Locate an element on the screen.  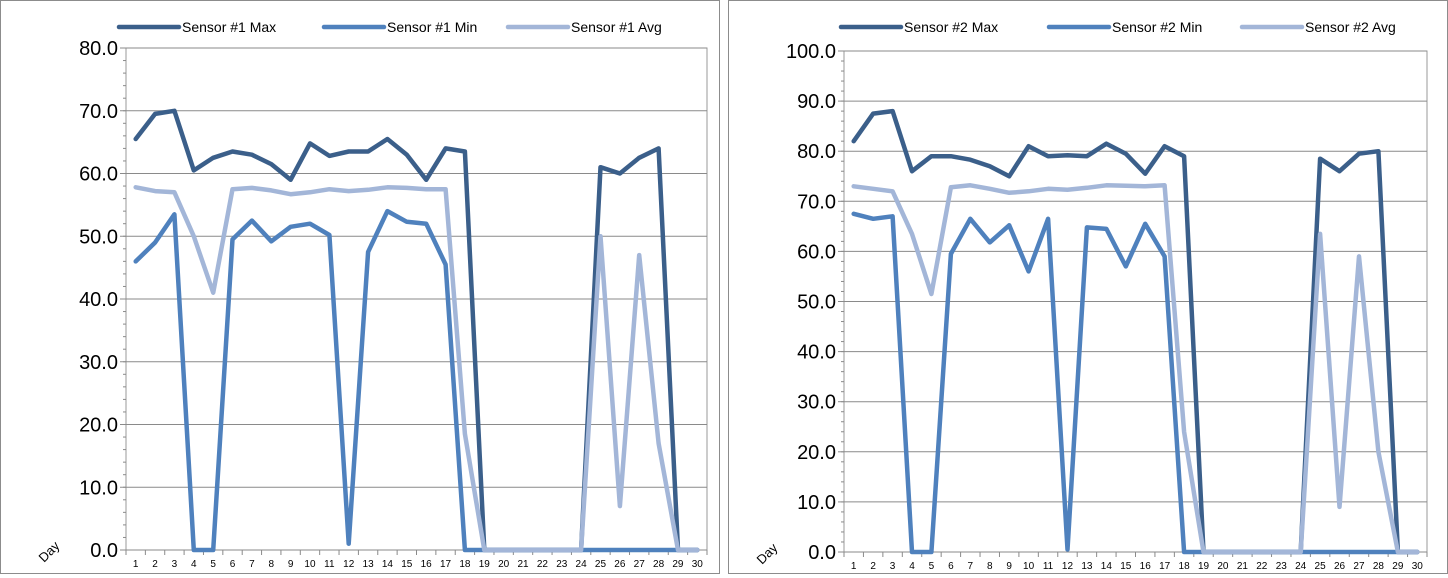
legend-label: Sensor #2 Max is located at coordinates (951, 27).